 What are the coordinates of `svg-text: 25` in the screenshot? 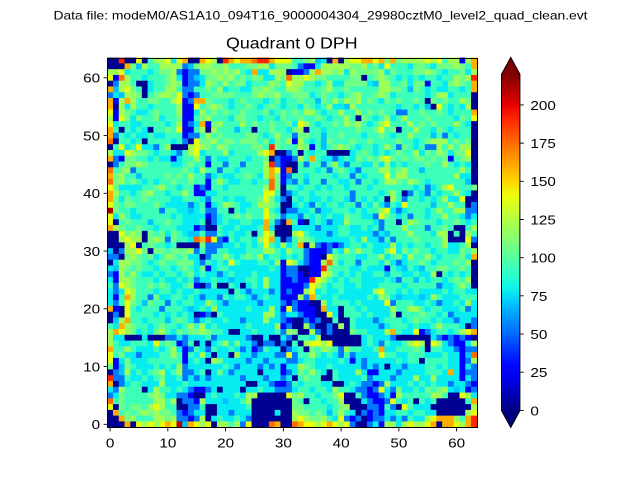 It's located at (538, 372).